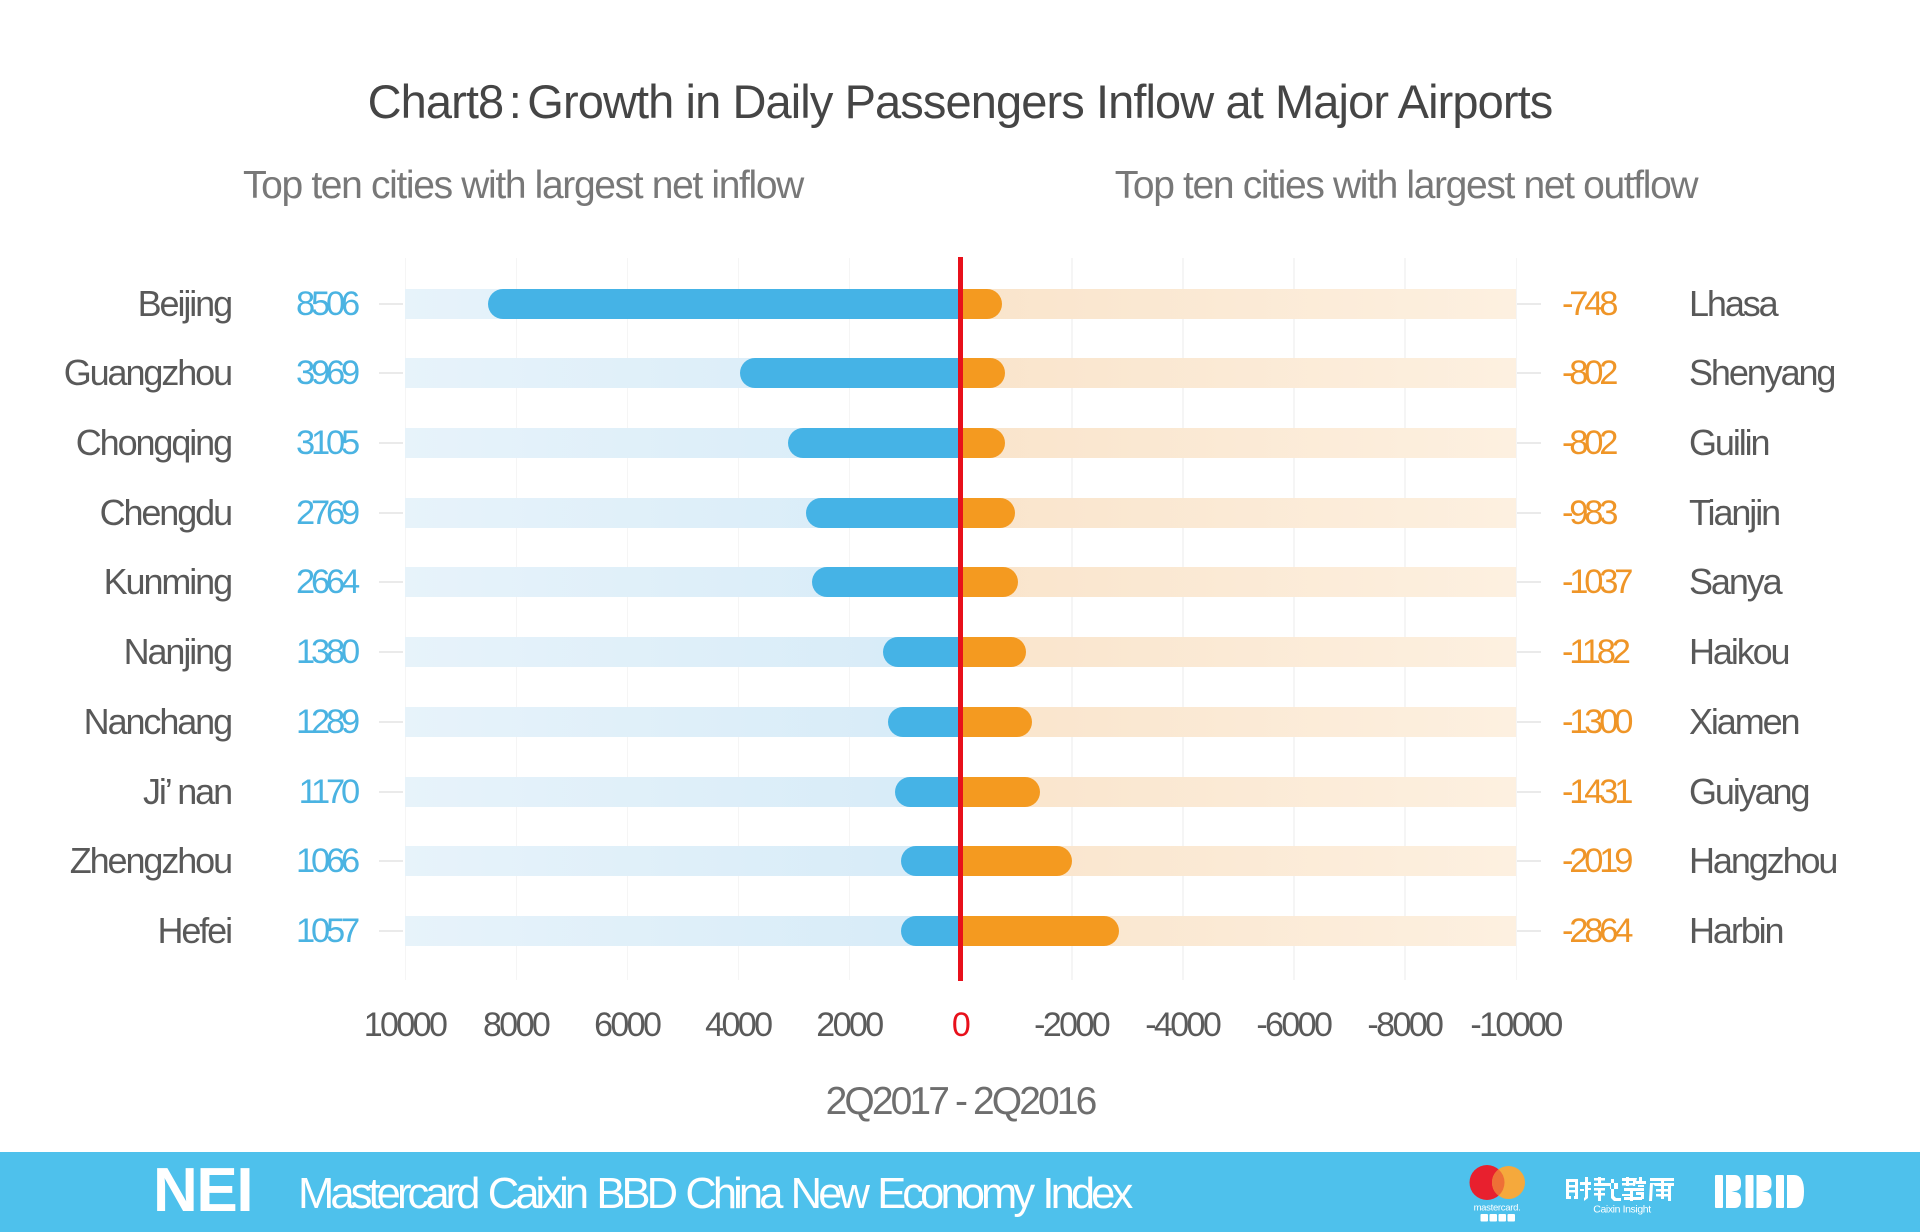  Describe the element at coordinates (1497, 1208) in the screenshot. I see `svg-text: mastercard.` at that location.